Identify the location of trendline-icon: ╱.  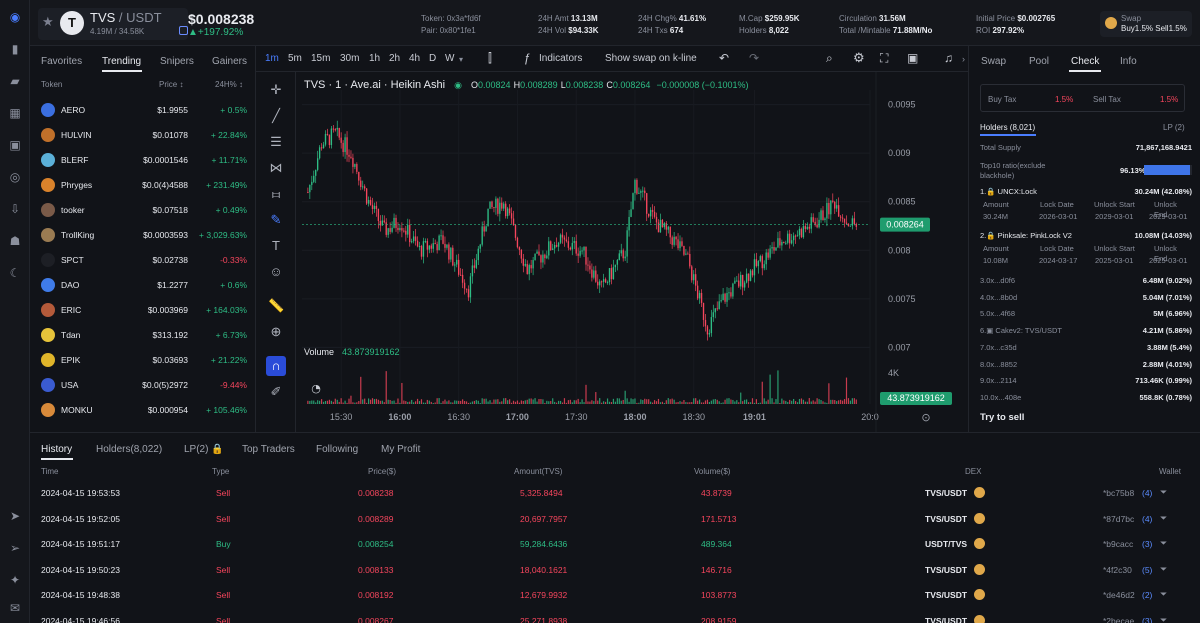
(276, 115).